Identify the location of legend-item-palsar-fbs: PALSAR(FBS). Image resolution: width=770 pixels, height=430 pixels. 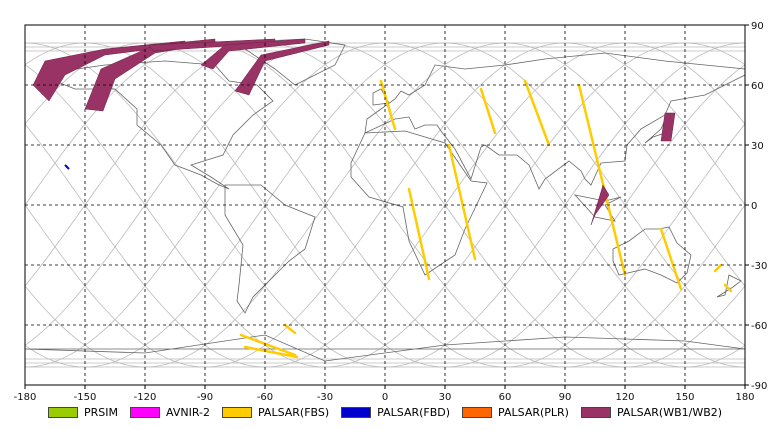
(275, 412).